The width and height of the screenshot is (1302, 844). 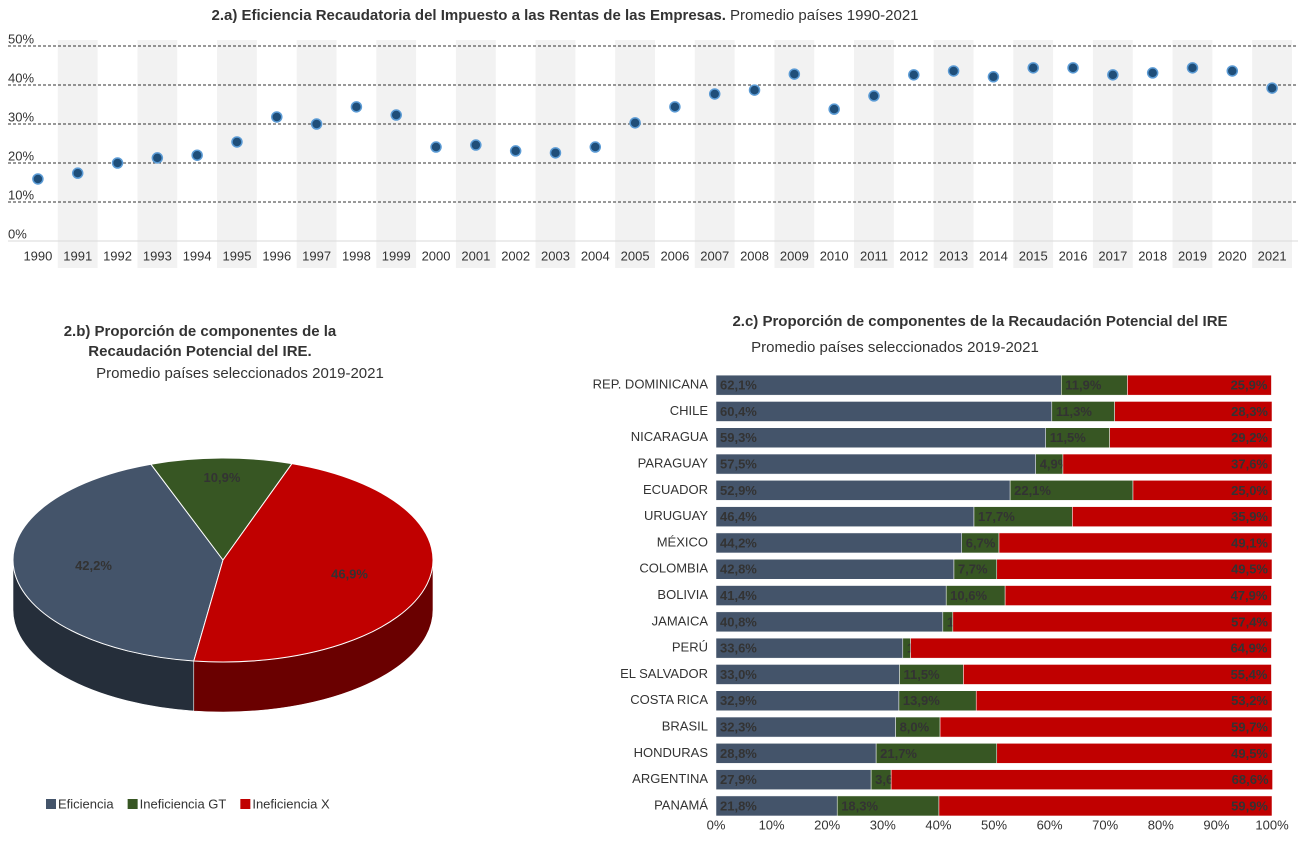 I want to click on x-tick-label: 30%, so click(x=883, y=824).